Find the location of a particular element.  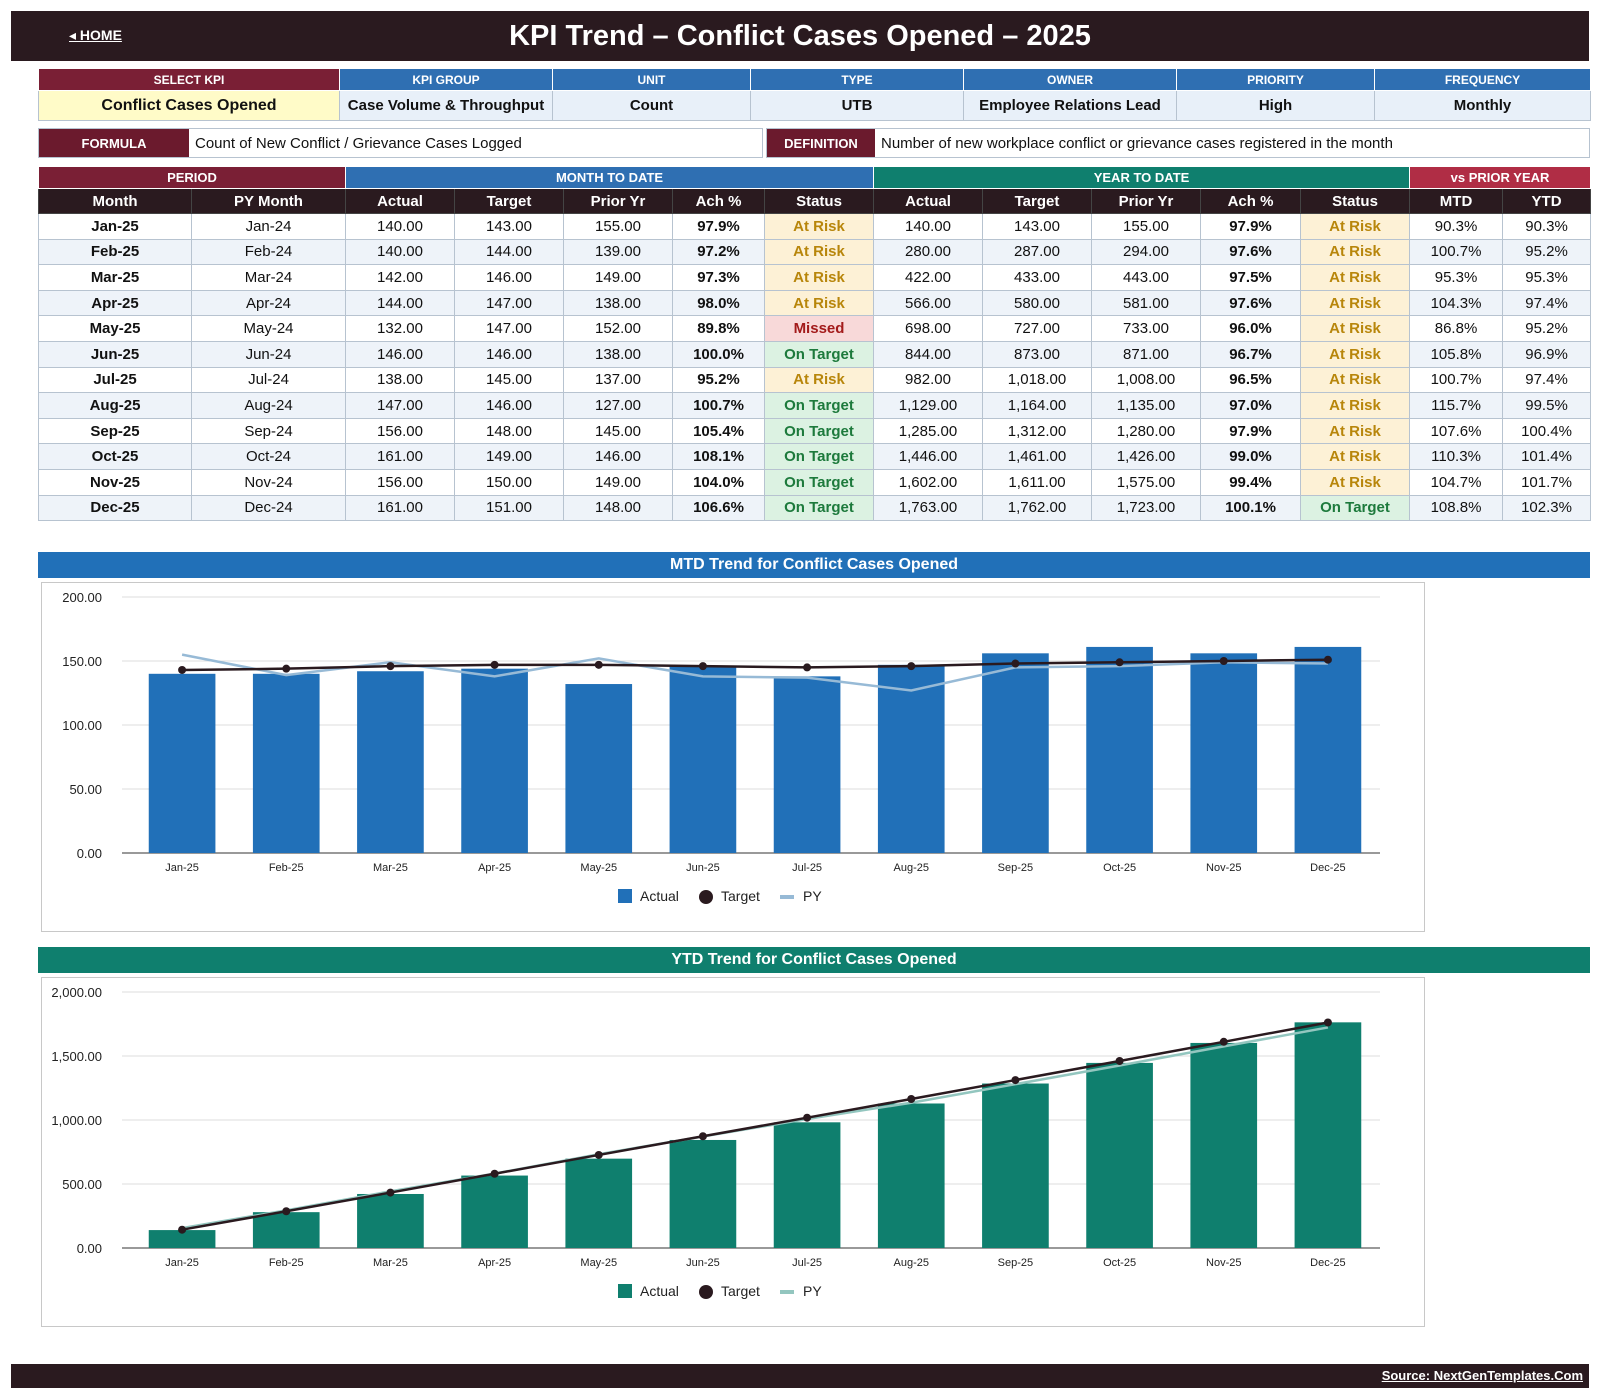

table-cell-ytd-ach: 97.0% is located at coordinates (1250, 405).